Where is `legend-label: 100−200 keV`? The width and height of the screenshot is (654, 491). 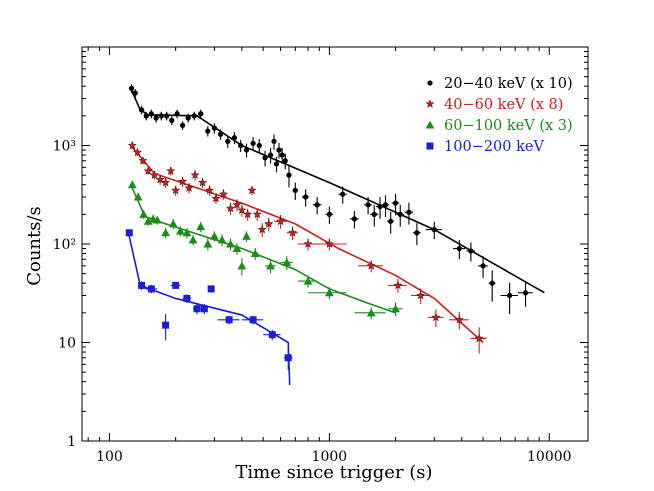
legend-label: 100−200 keV is located at coordinates (494, 147).